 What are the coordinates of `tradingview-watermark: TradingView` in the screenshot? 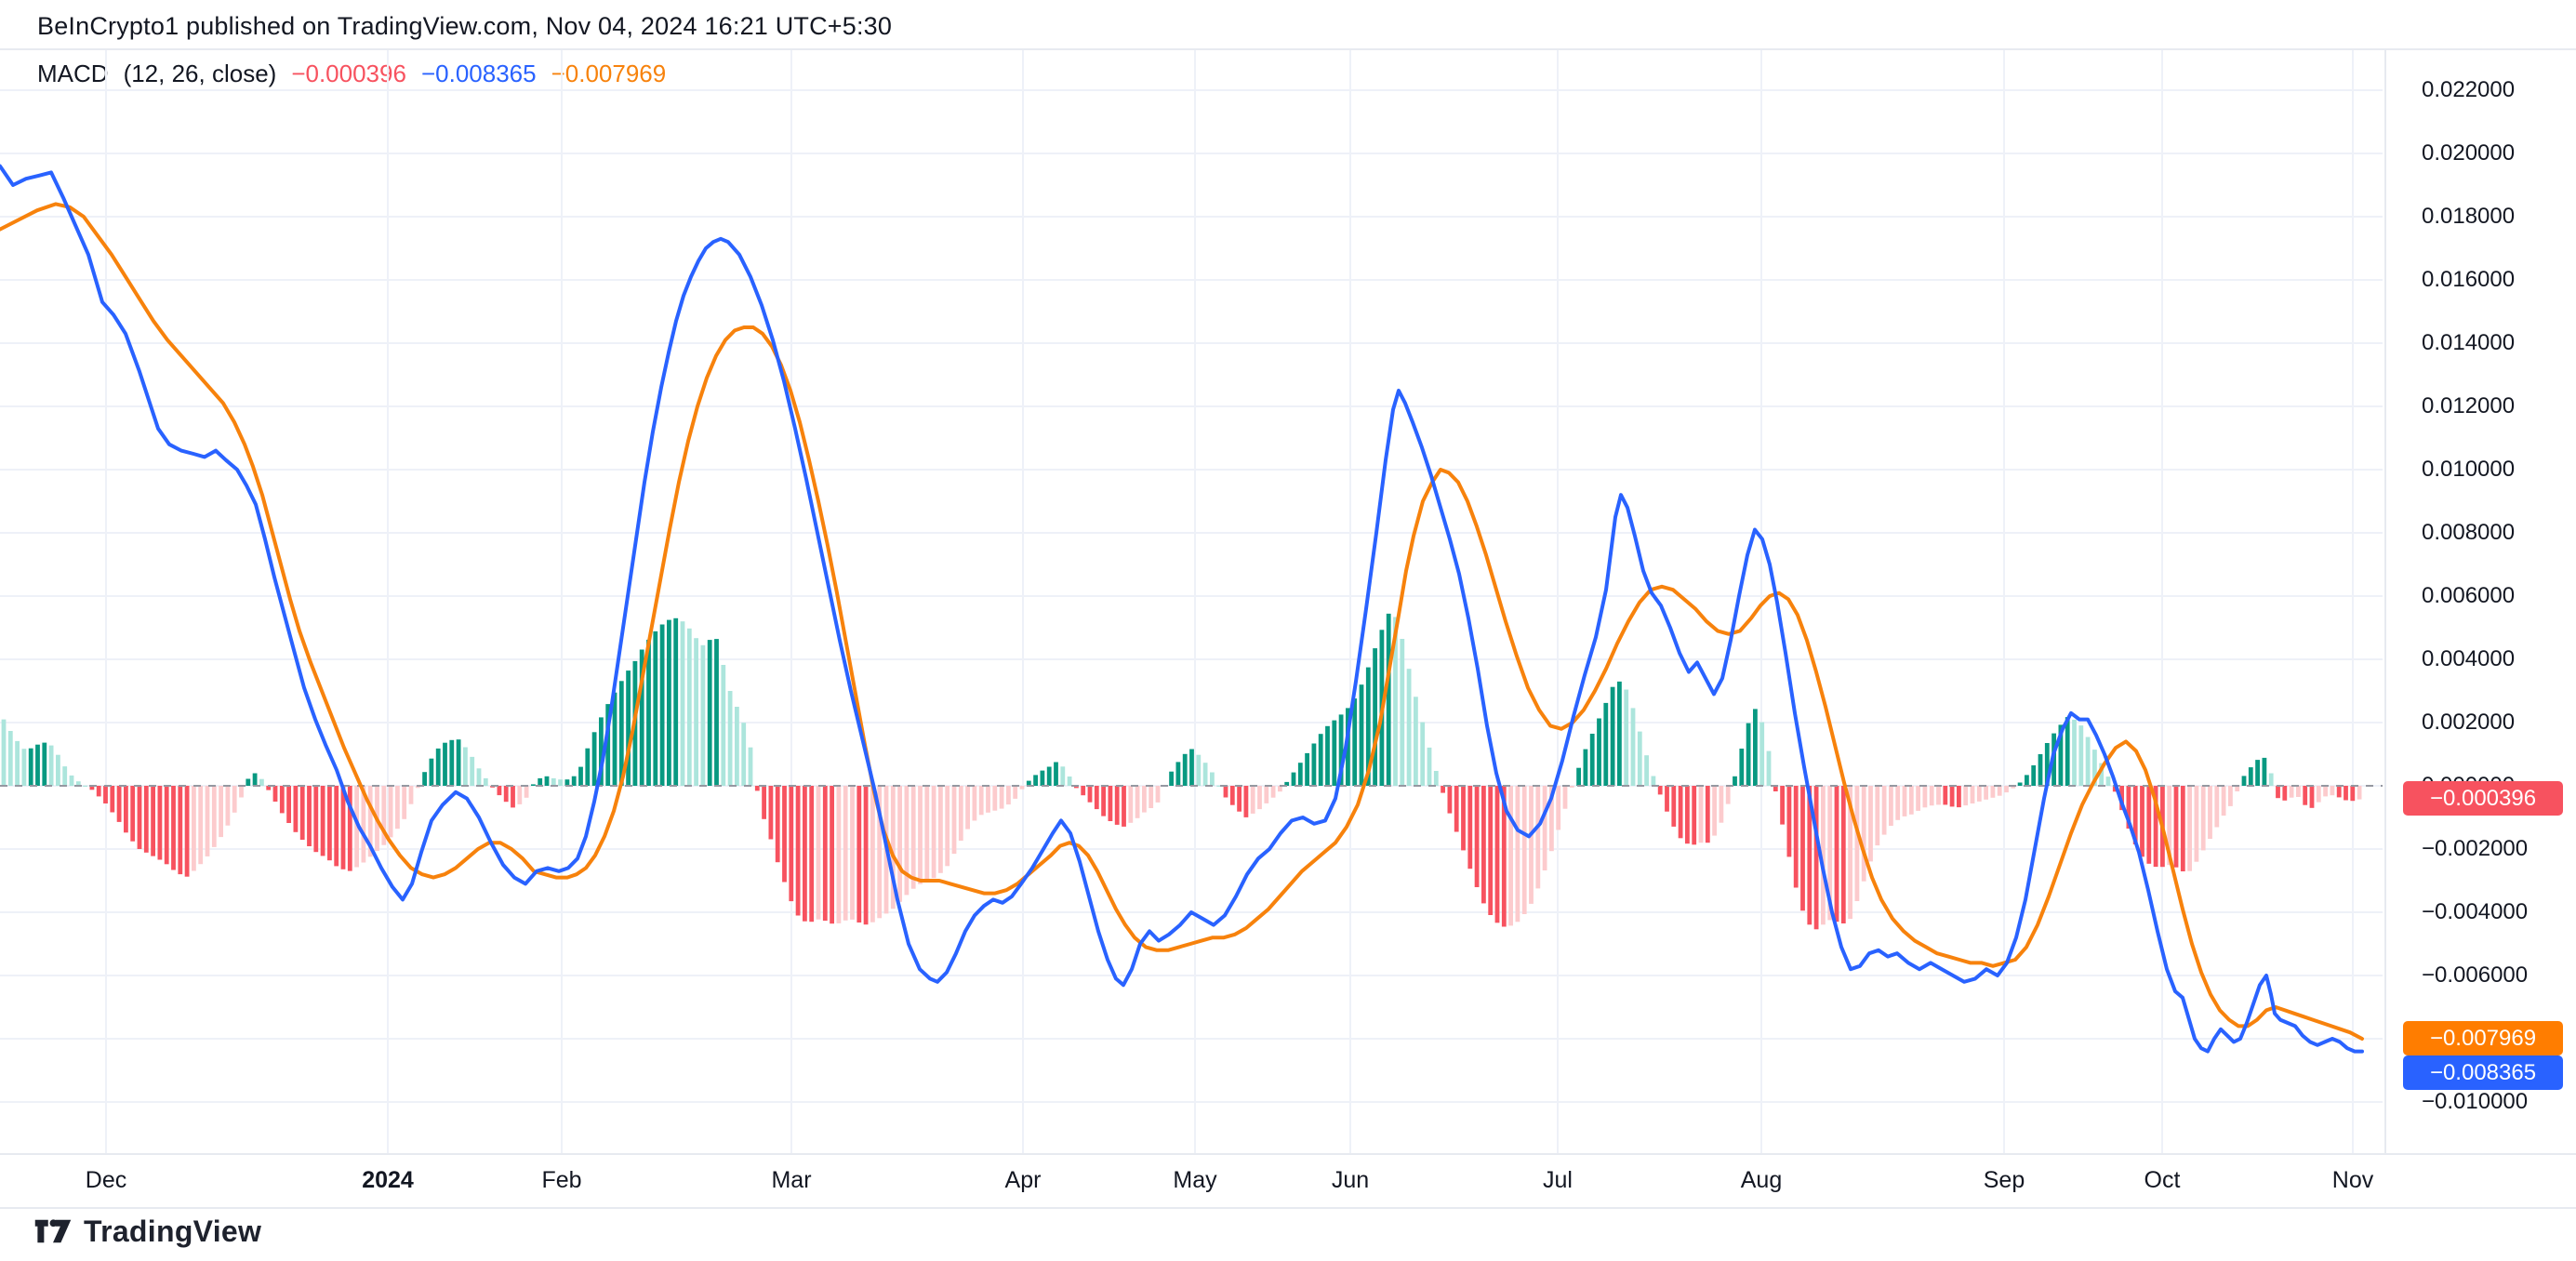 It's located at (147, 1231).